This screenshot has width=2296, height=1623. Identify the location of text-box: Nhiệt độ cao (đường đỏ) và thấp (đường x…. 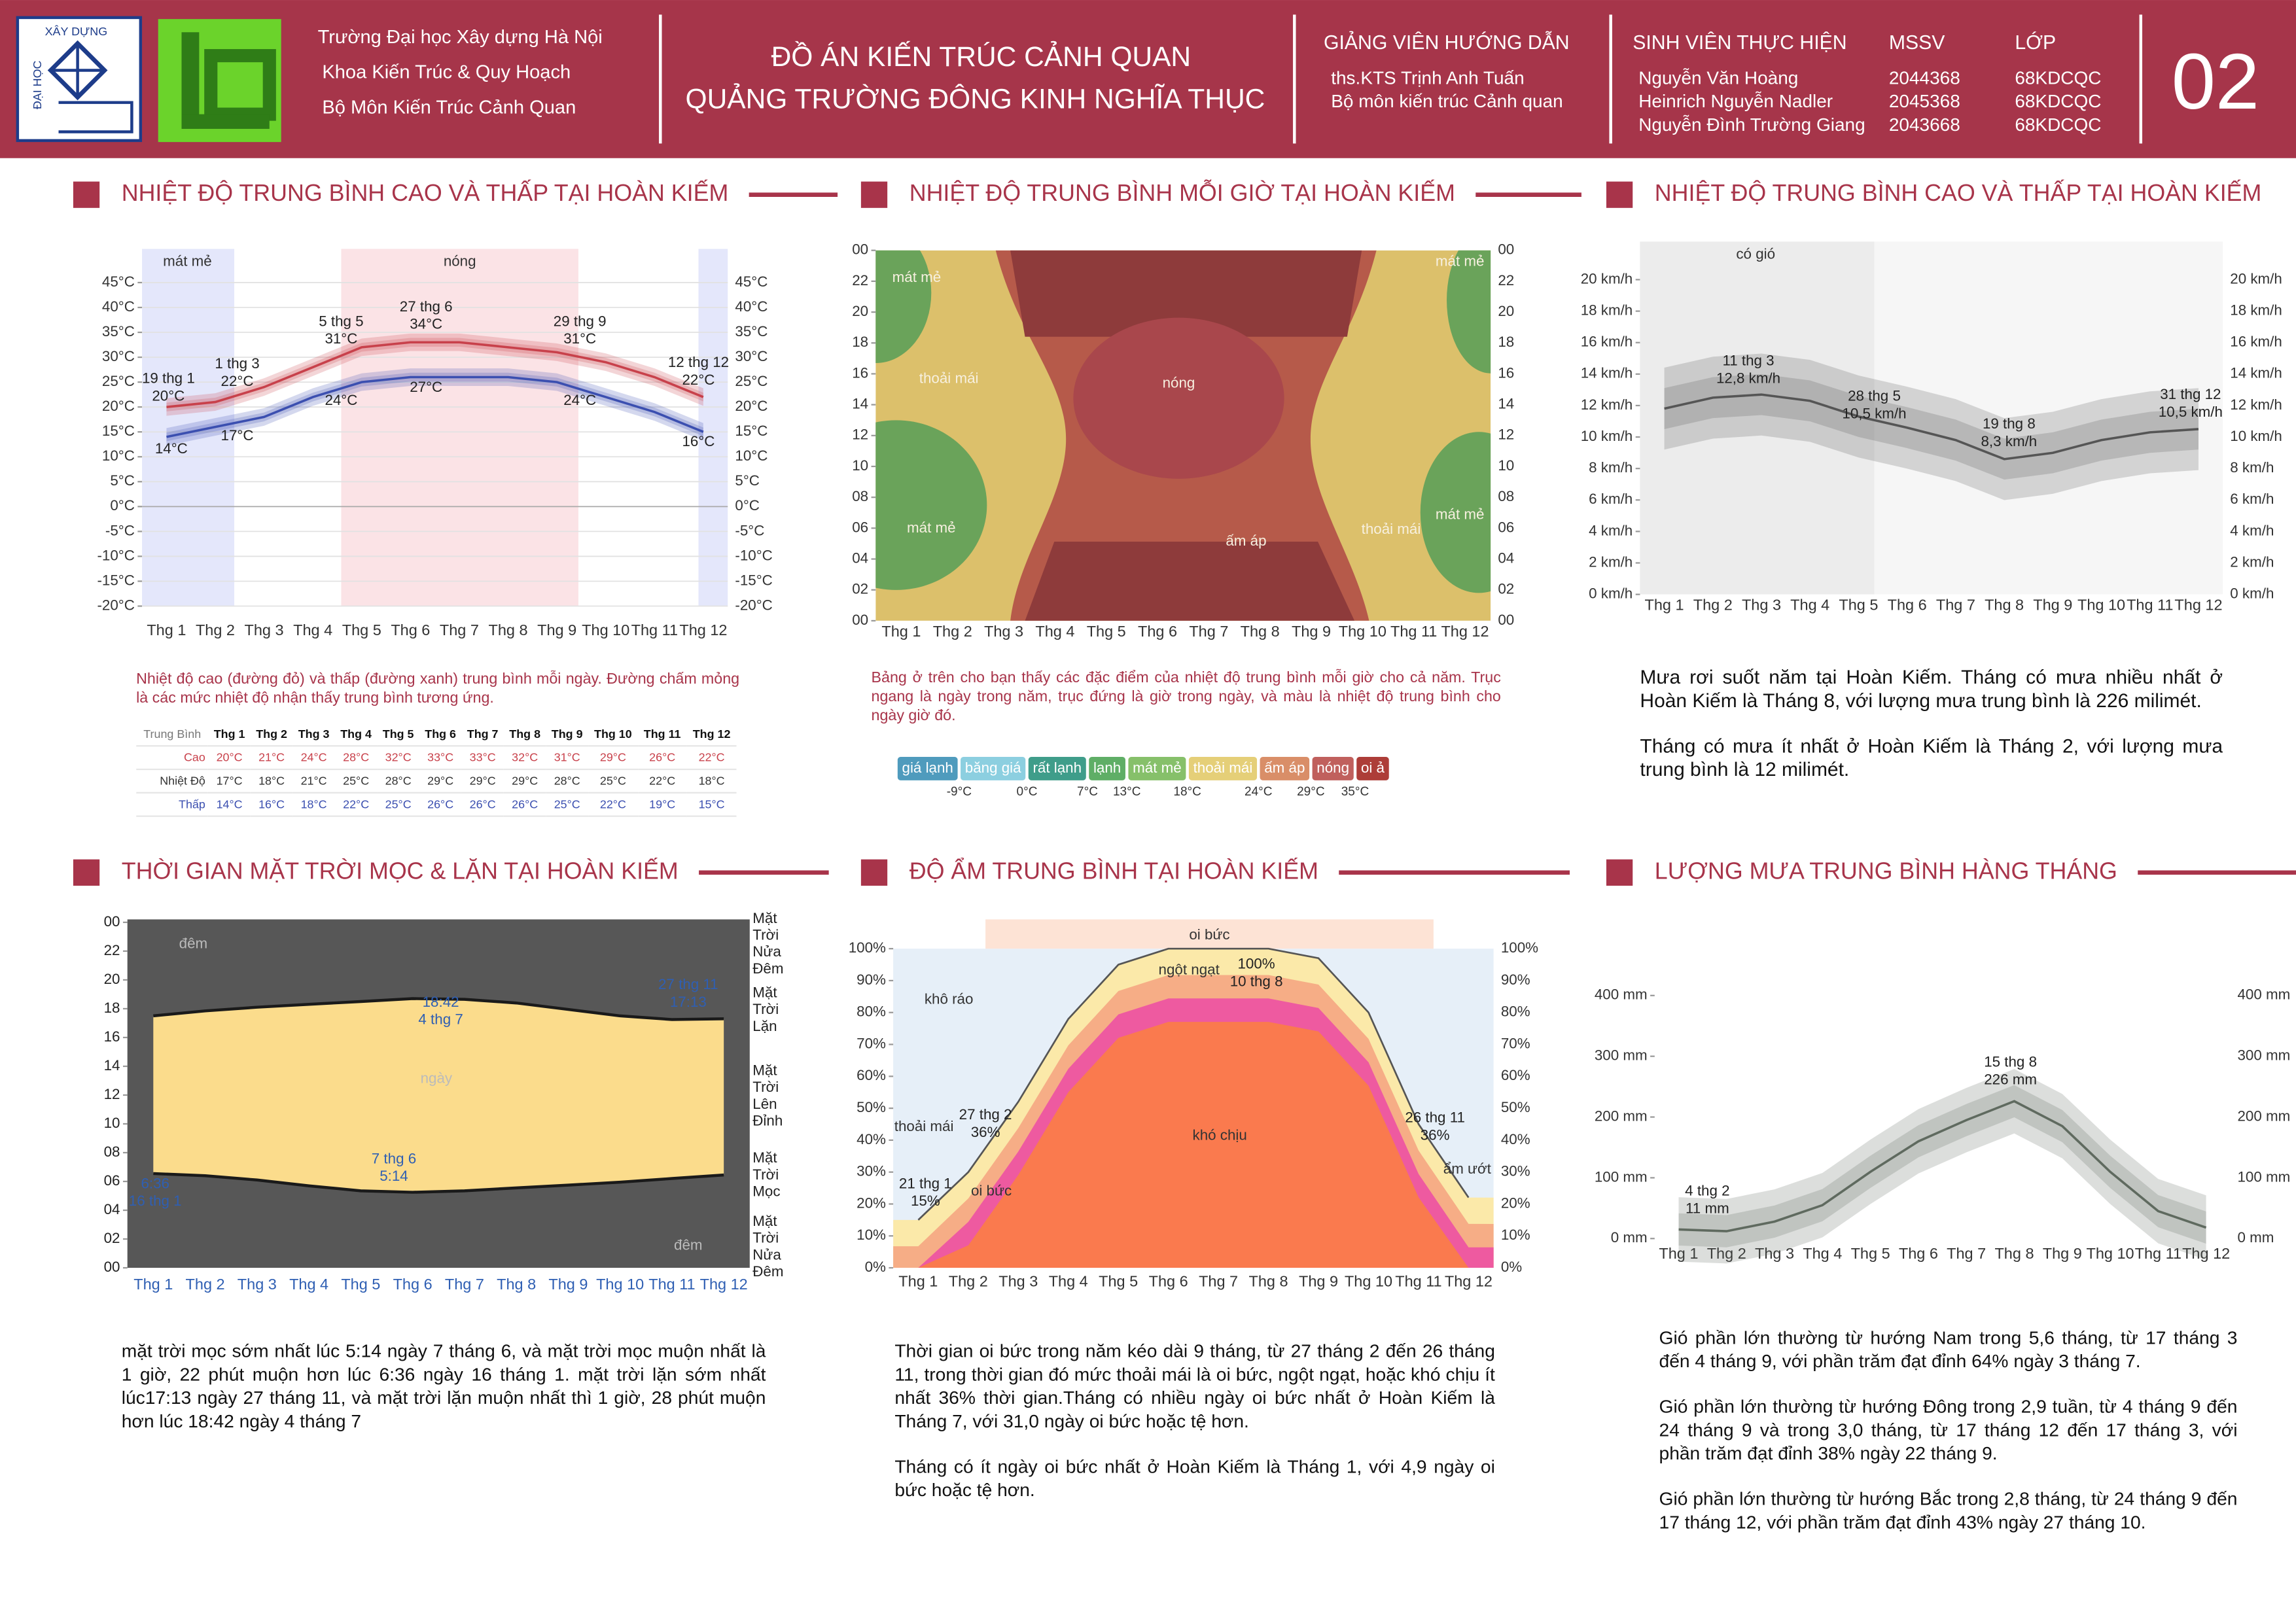
(438, 689).